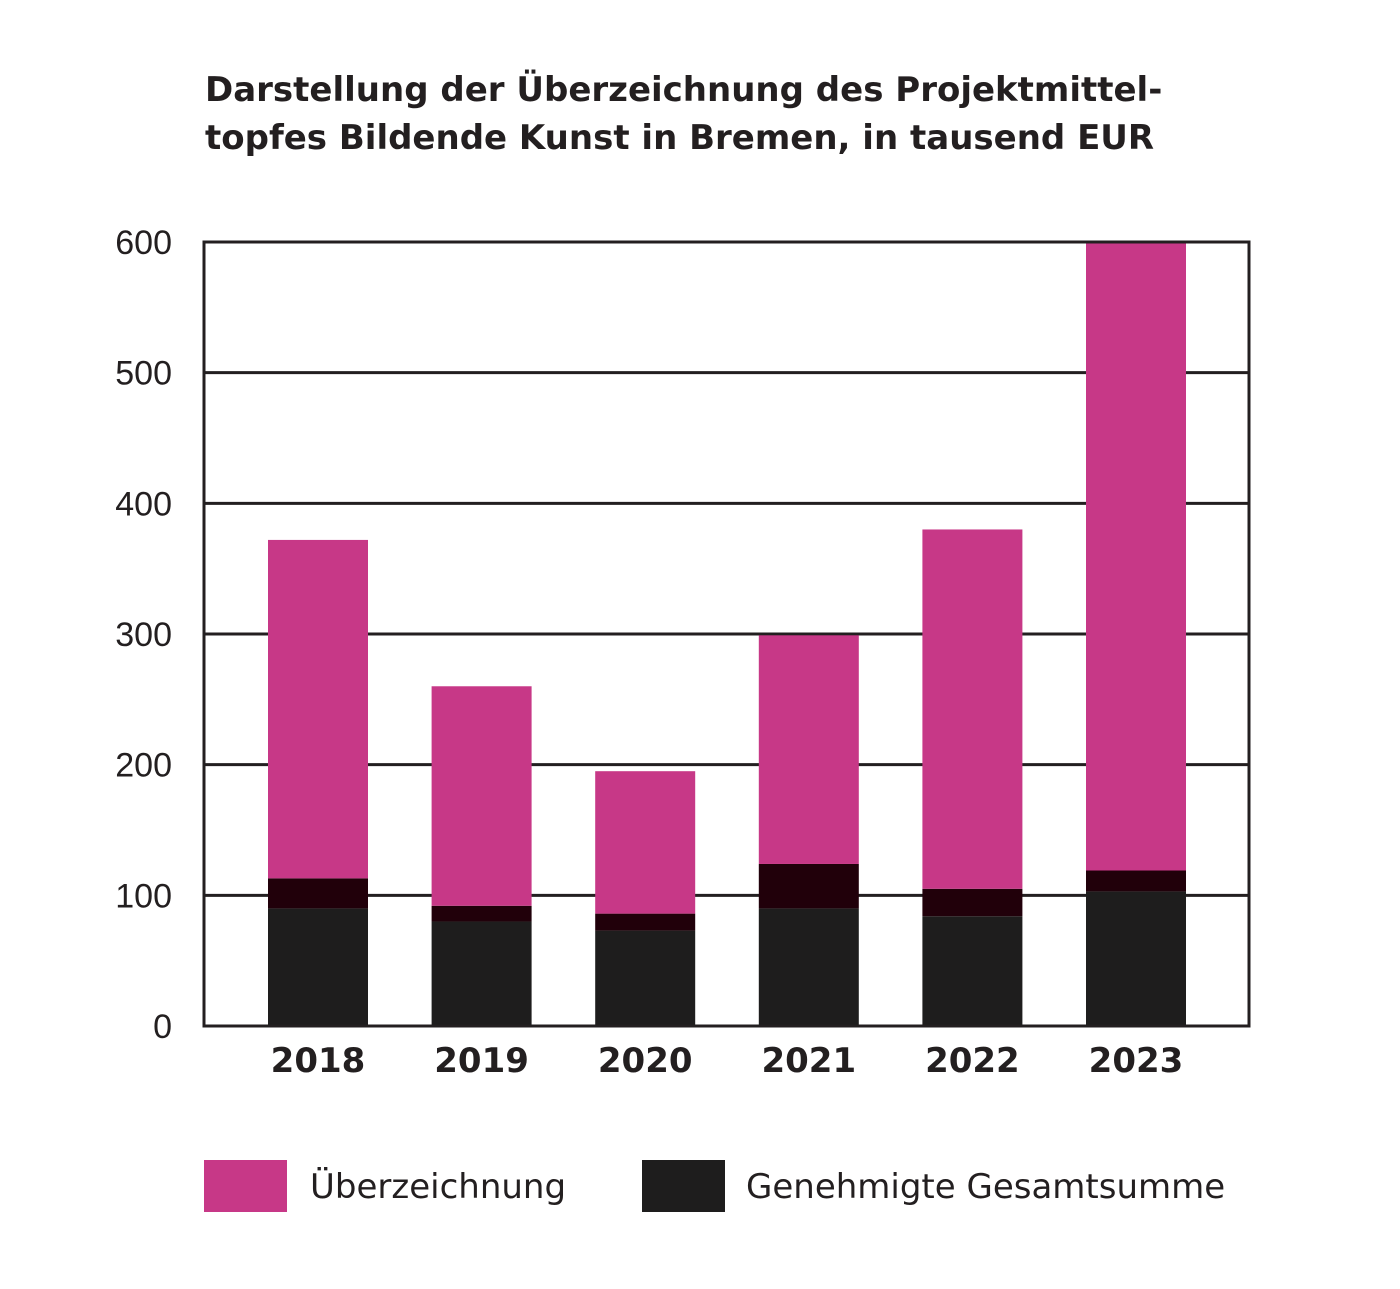  Describe the element at coordinates (1136, 958) in the screenshot. I see `bar-genehmigt-2023` at that location.